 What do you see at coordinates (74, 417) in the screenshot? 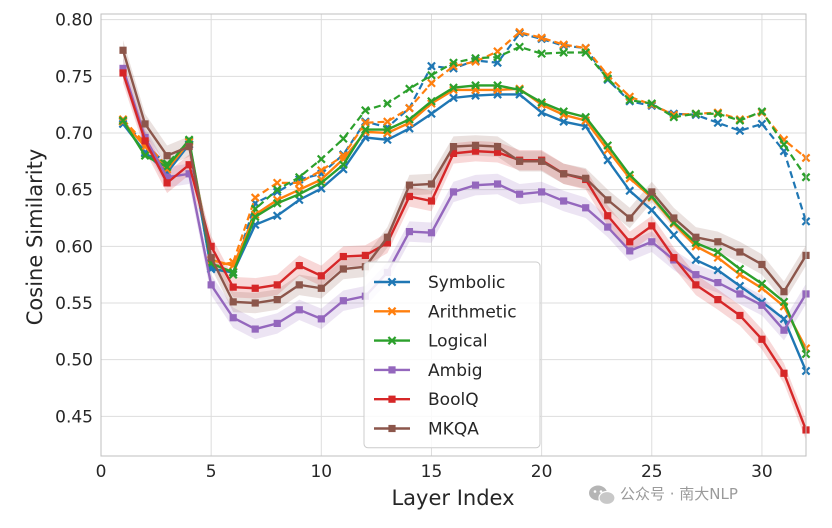
I see `y-tick-label: 0.45` at bounding box center [74, 417].